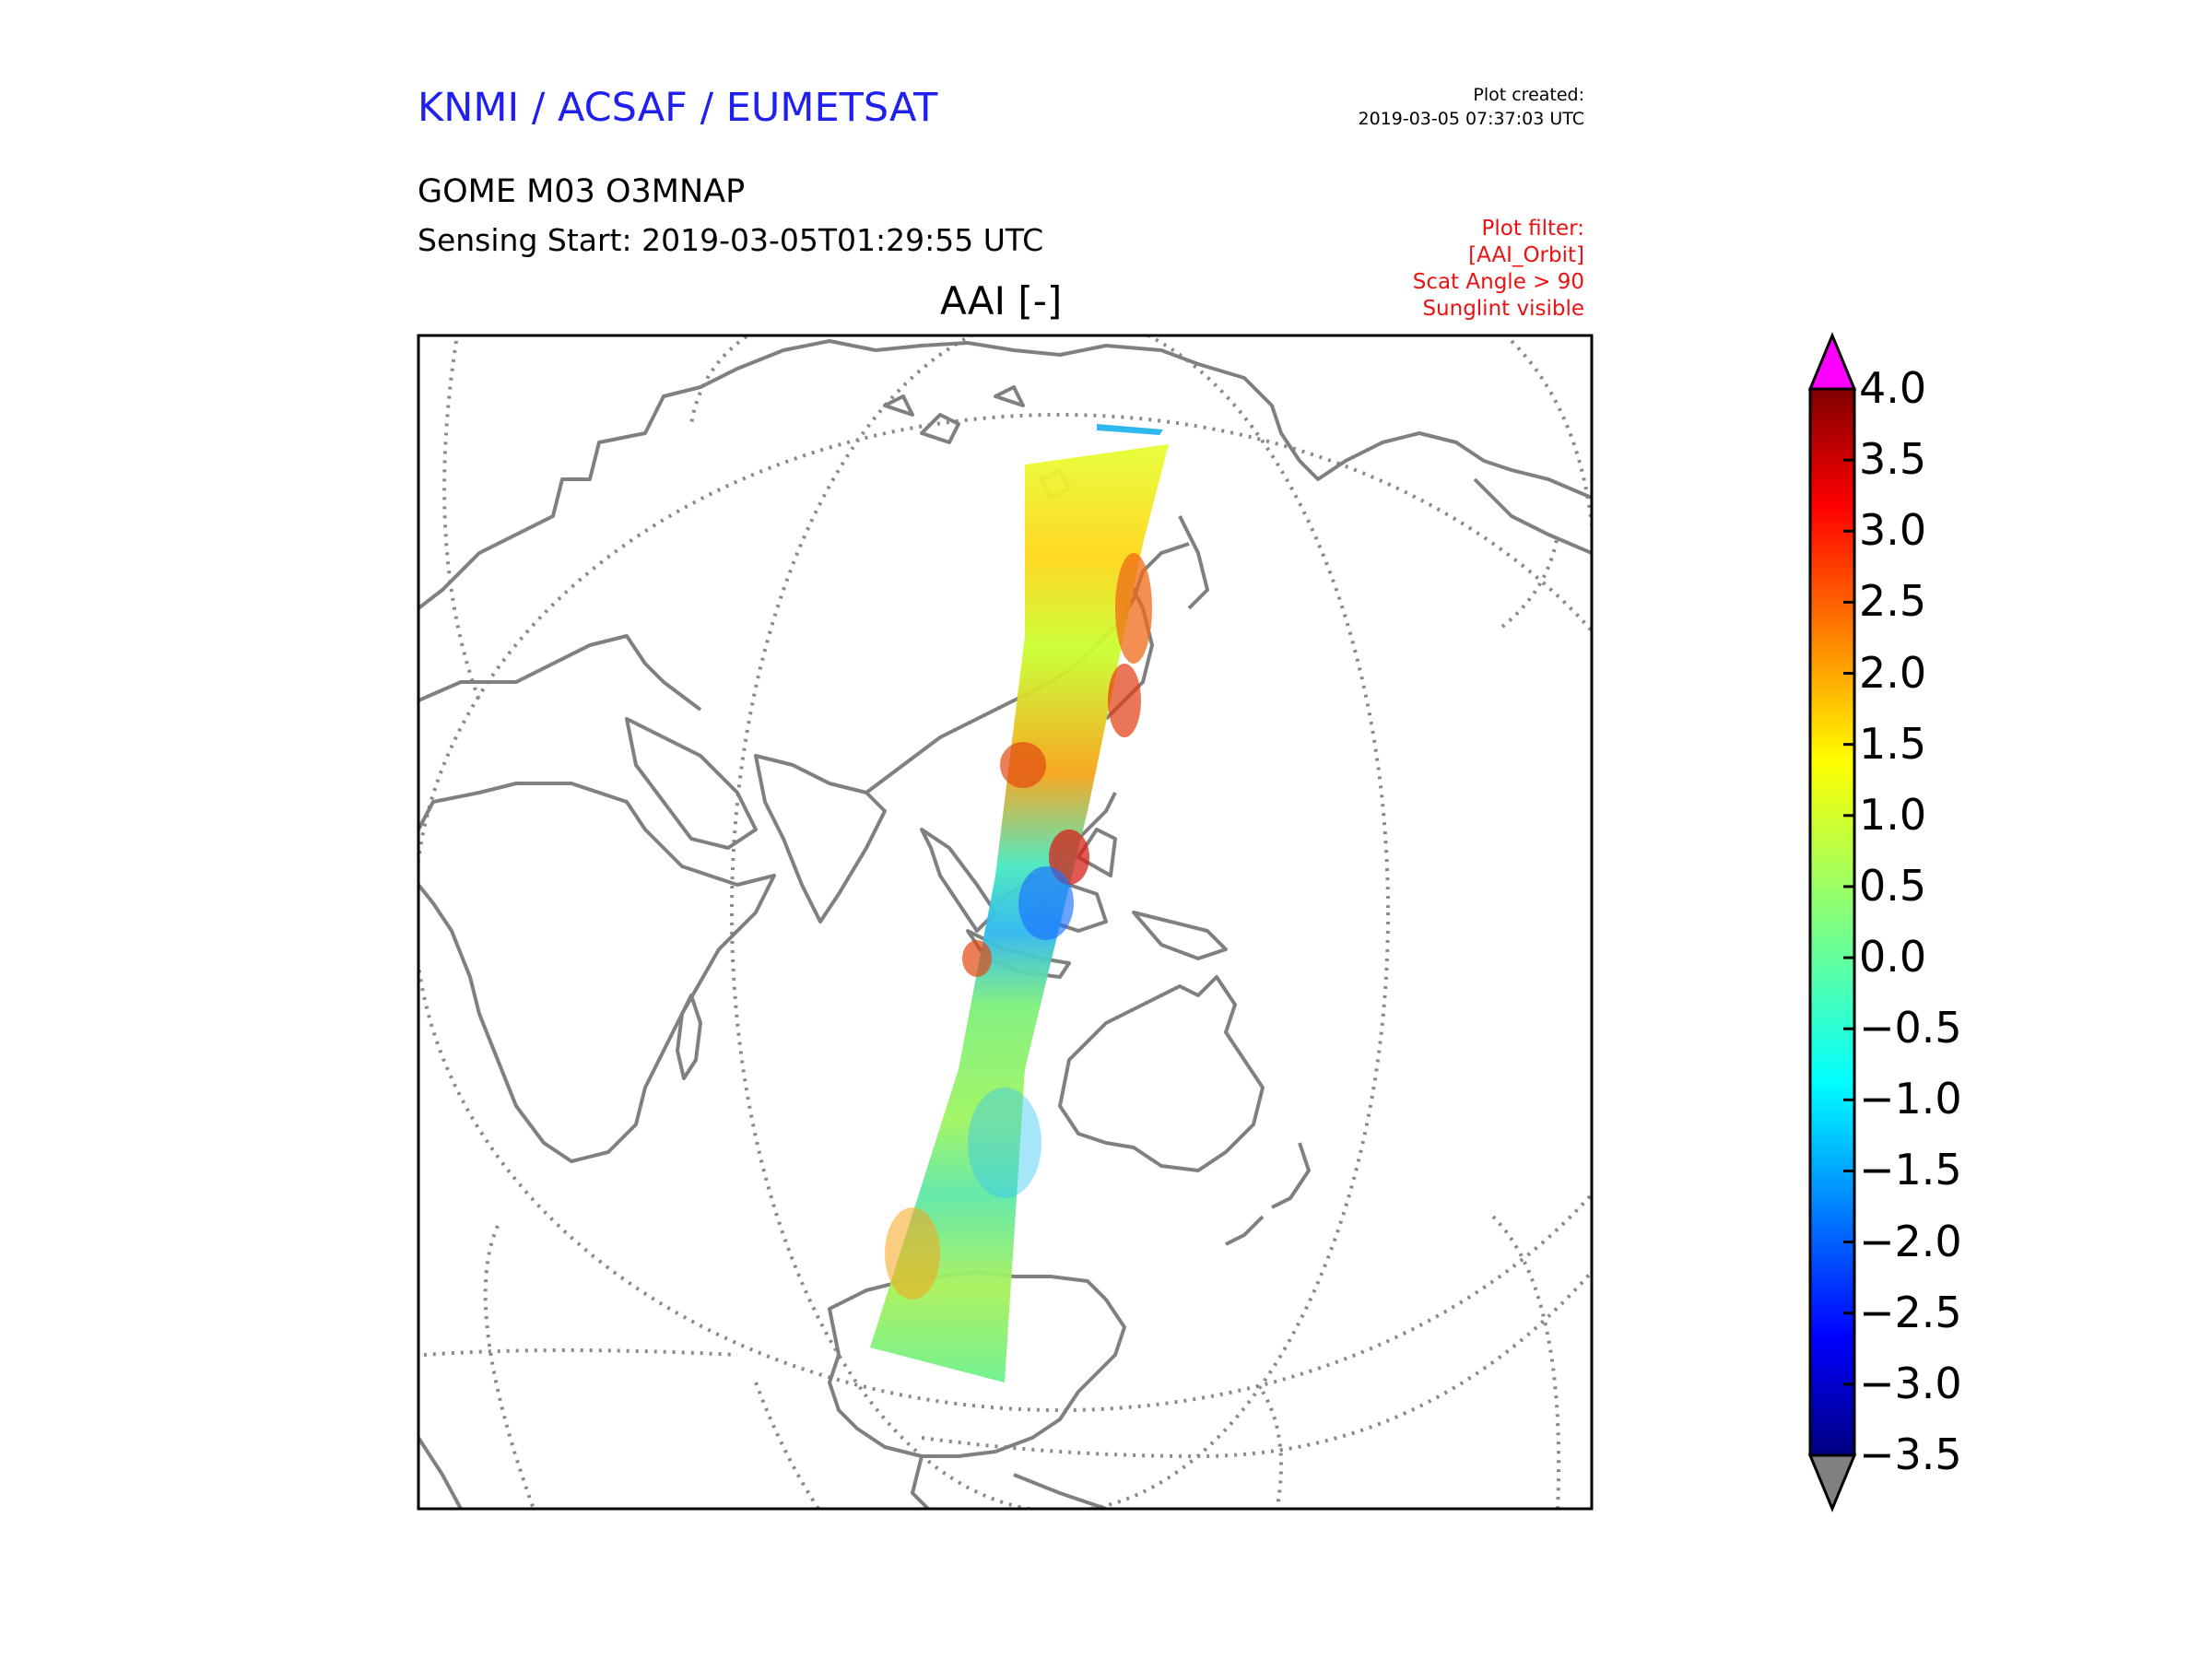 The width and height of the screenshot is (2212, 1659). What do you see at coordinates (1910, 1312) in the screenshot?
I see `colorbar-tick-label: −2.5` at bounding box center [1910, 1312].